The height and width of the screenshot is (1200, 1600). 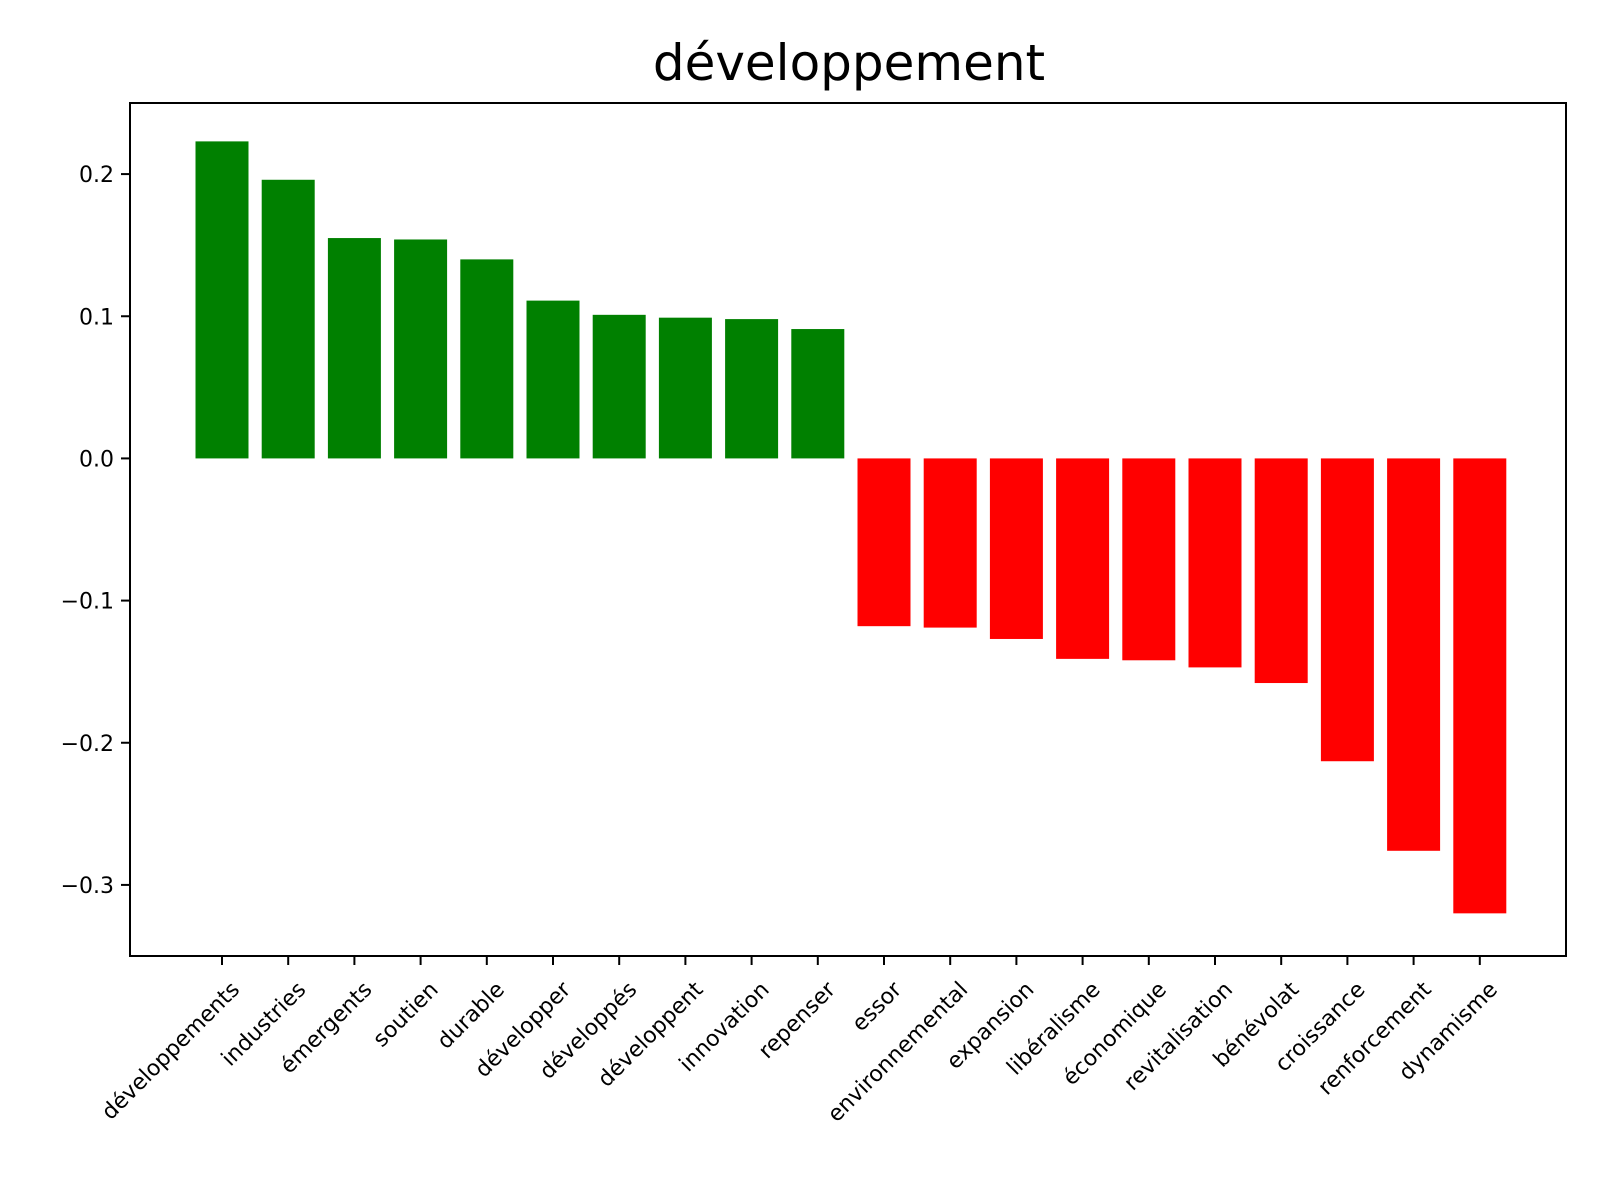 I want to click on bar-émergents, so click(x=354, y=348).